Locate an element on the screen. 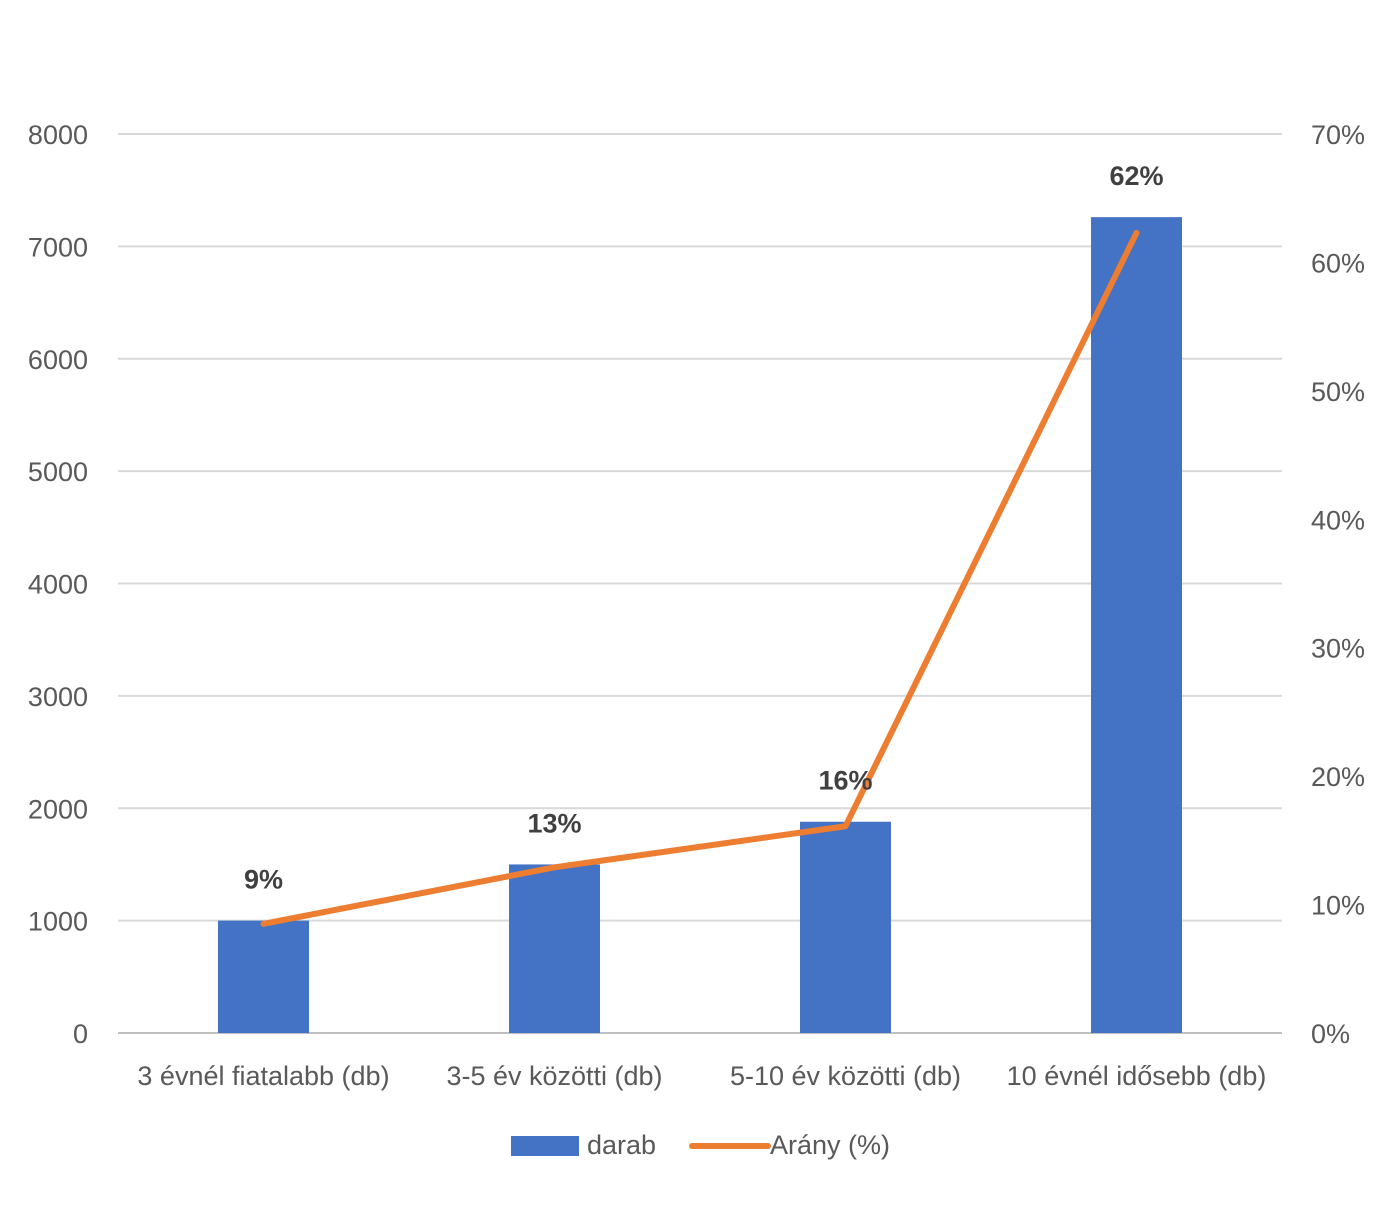 The height and width of the screenshot is (1205, 1392). x-category-label: 3-5 év közötti (db) is located at coordinates (554, 1076).